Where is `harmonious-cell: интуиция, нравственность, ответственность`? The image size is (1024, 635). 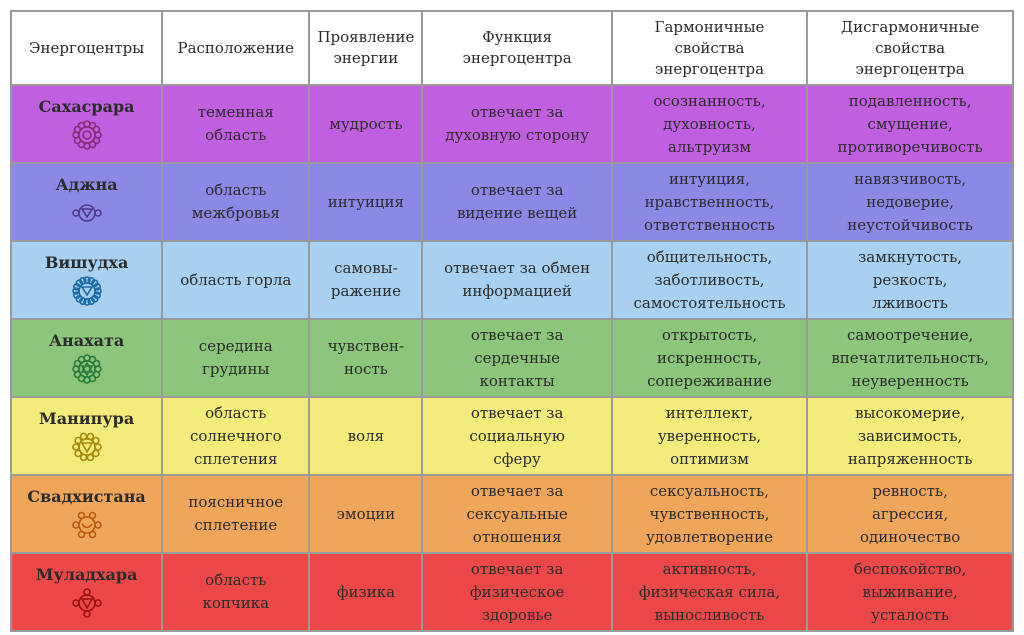 harmonious-cell: интуиция, нравственность, ответственность is located at coordinates (709, 202).